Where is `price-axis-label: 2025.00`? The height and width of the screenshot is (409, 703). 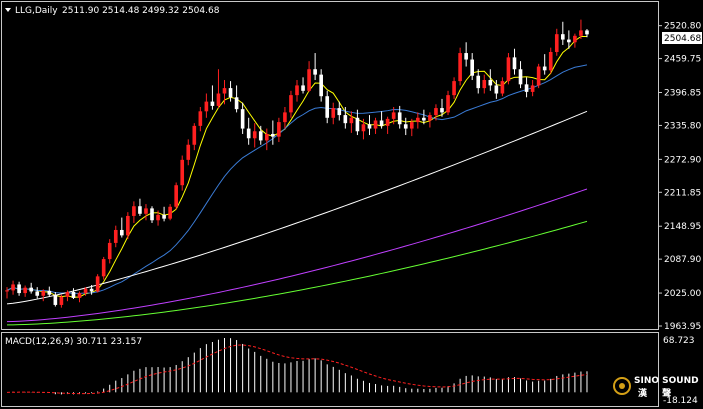 price-axis-label: 2025.00 is located at coordinates (682, 294).